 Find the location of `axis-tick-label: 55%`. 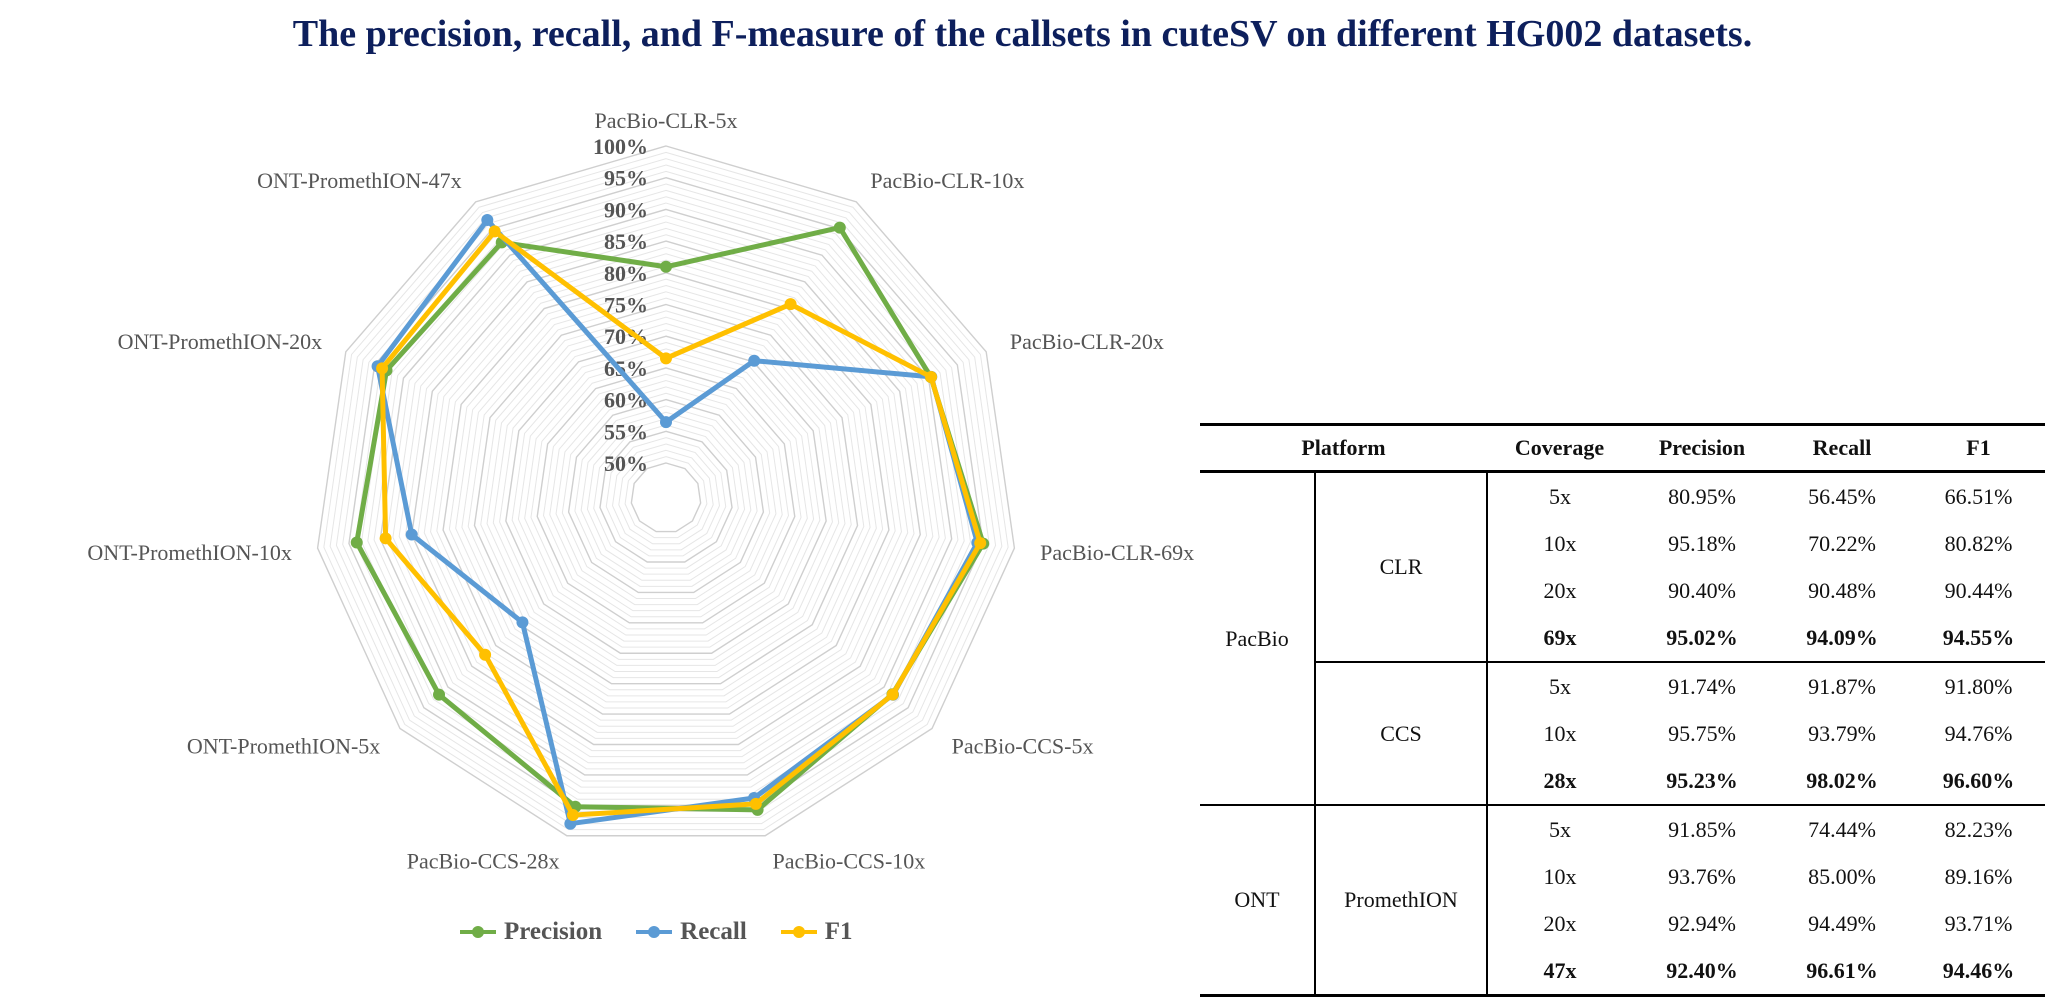

axis-tick-label: 55% is located at coordinates (626, 431).